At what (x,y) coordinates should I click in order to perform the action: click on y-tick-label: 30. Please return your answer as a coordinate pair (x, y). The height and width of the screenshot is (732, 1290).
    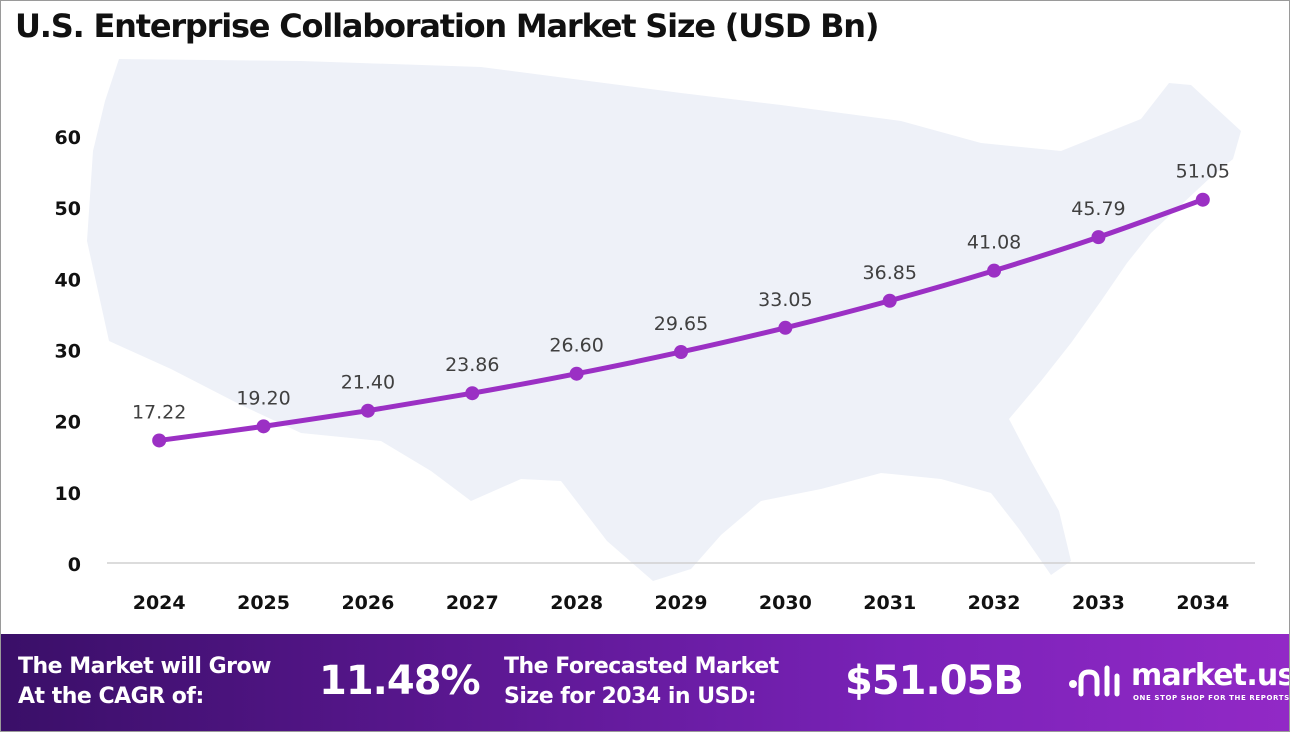
    Looking at the image, I should click on (68, 352).